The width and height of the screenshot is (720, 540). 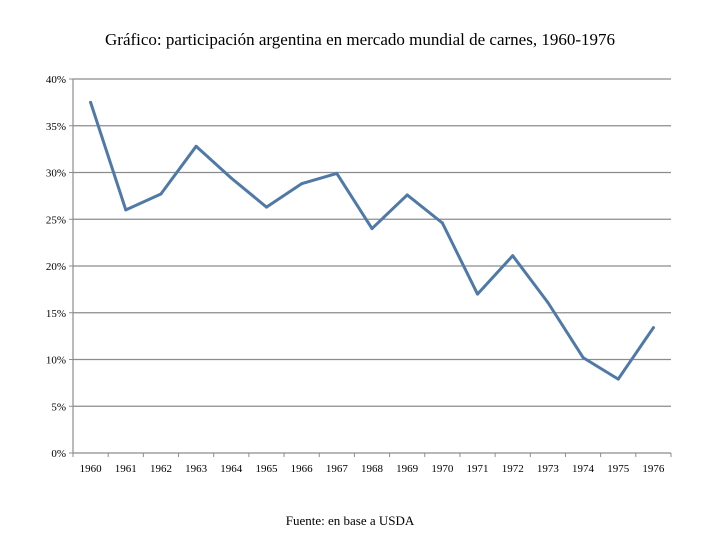 What do you see at coordinates (56, 220) in the screenshot?
I see `y-tick-label: 25%` at bounding box center [56, 220].